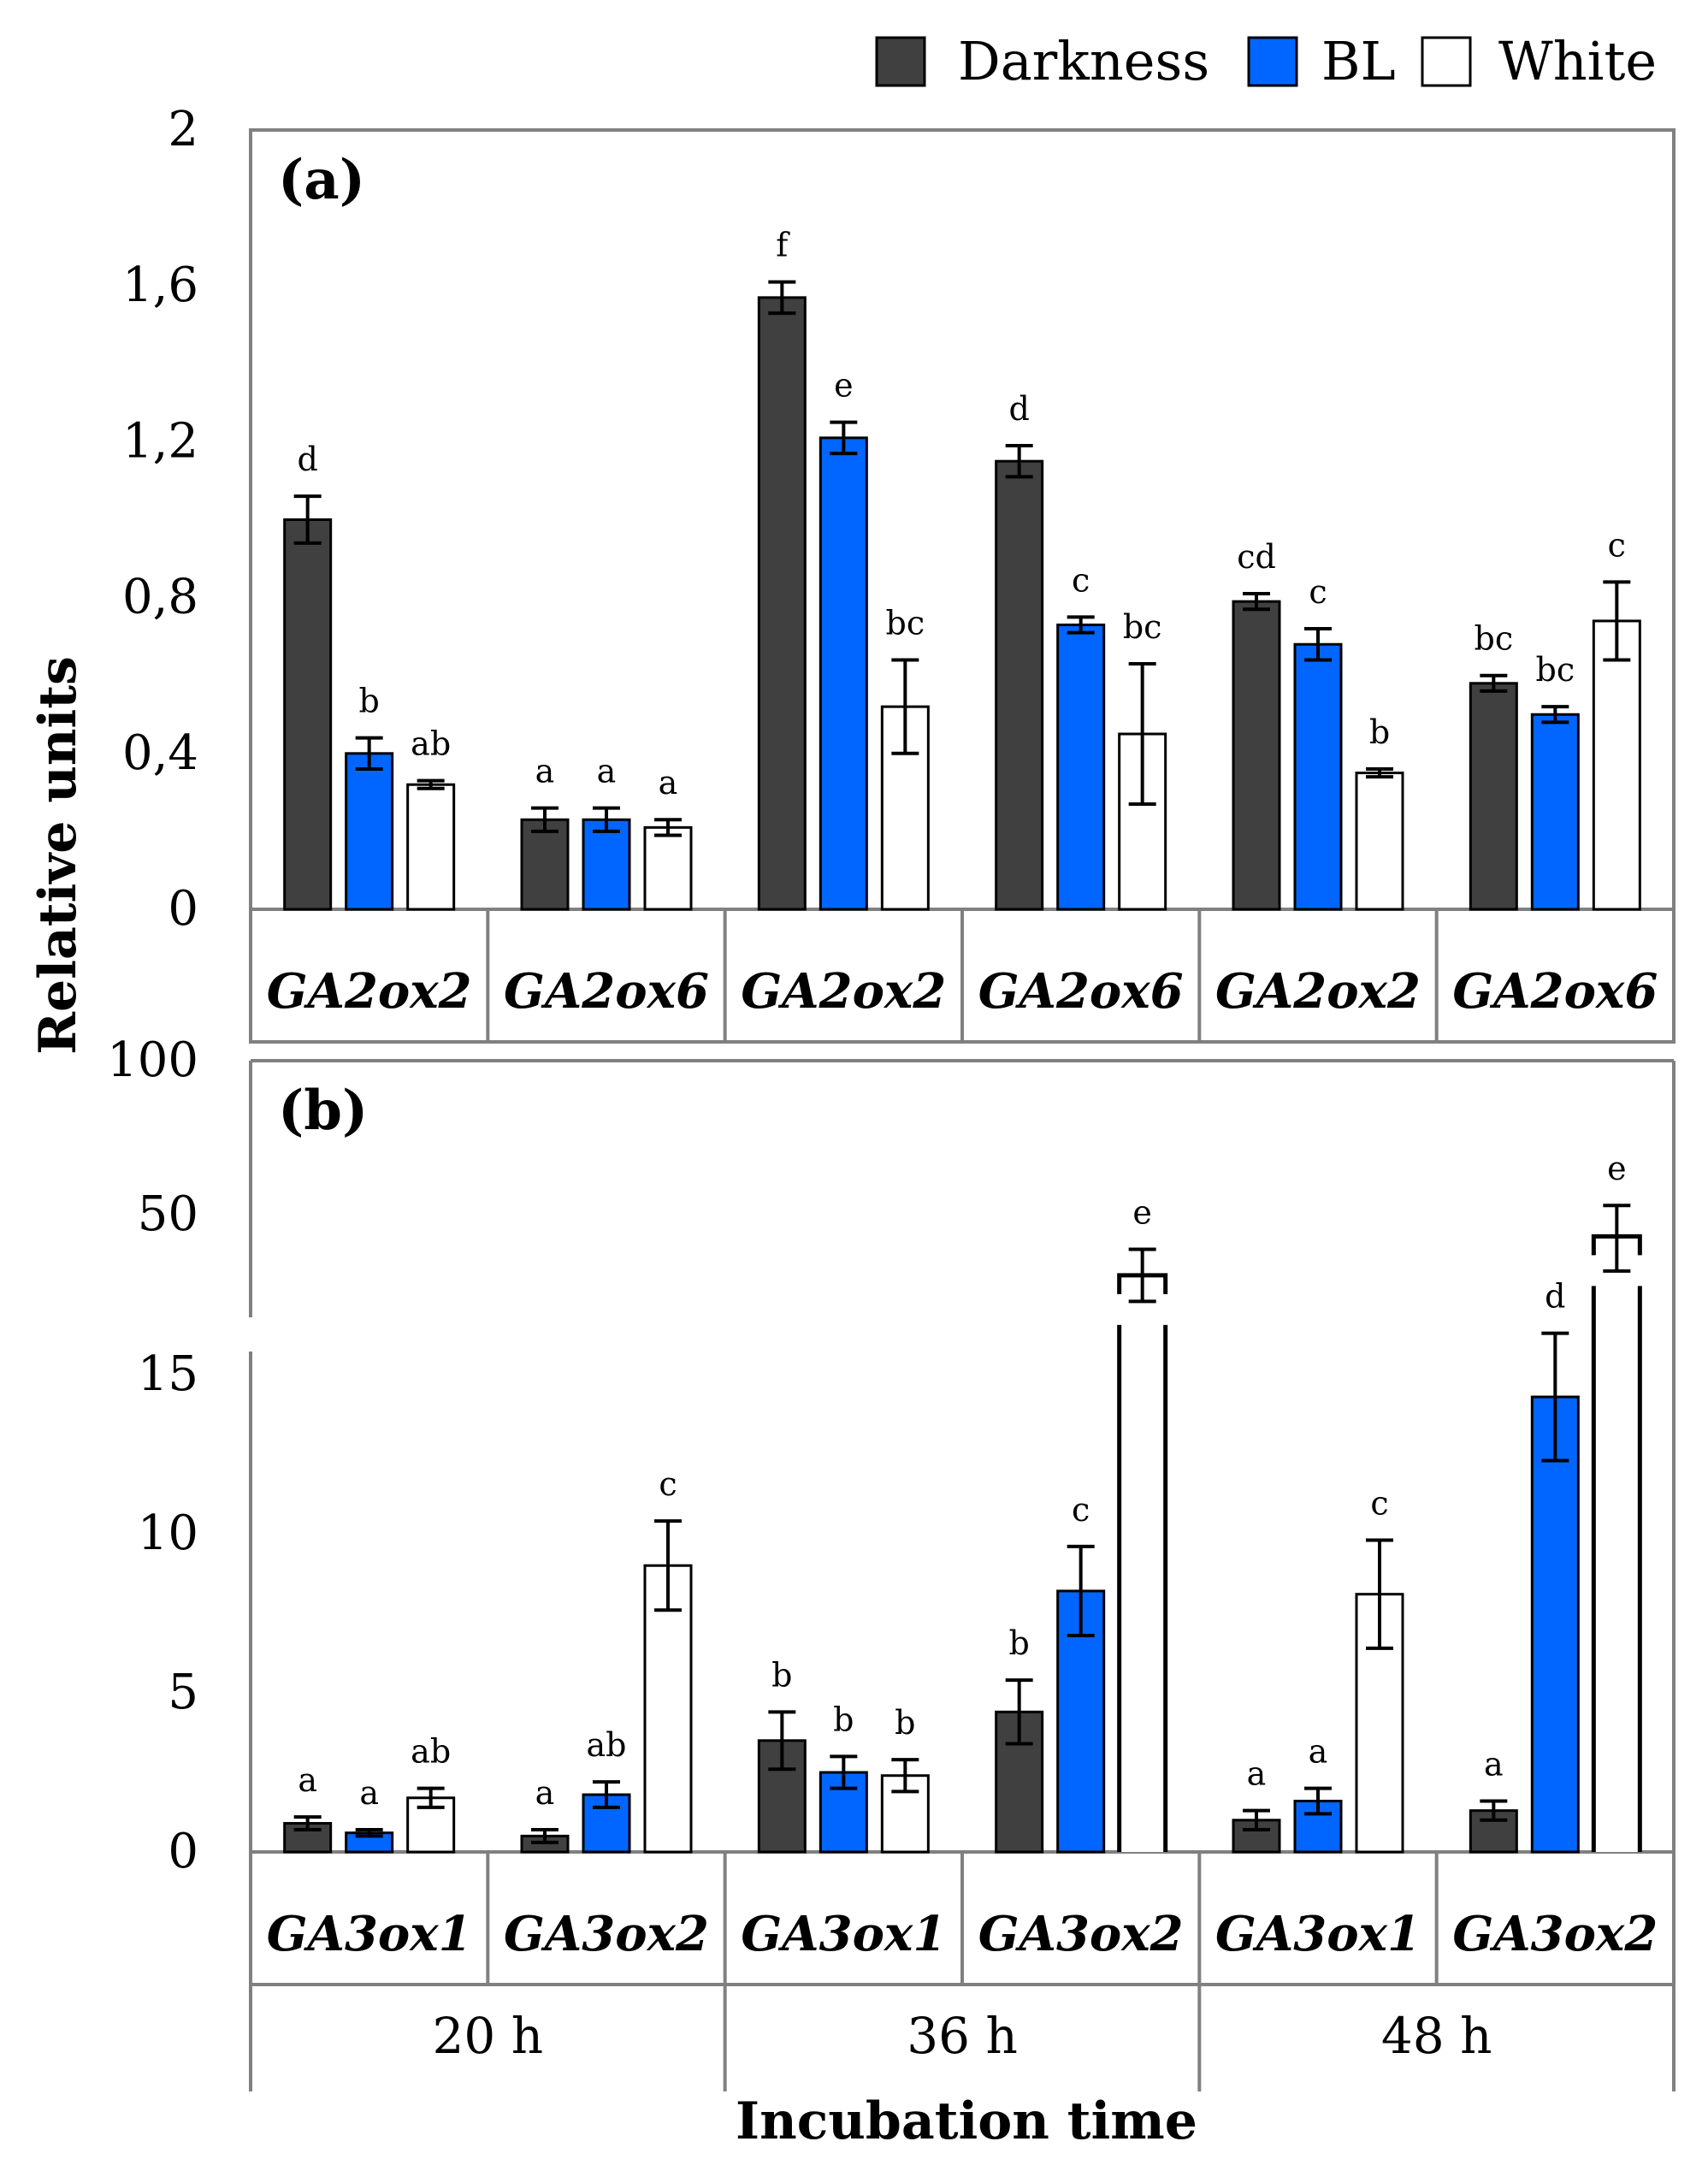 The image size is (1708, 2177). What do you see at coordinates (160, 753) in the screenshot?
I see `y-tick-label: 0,4` at bounding box center [160, 753].